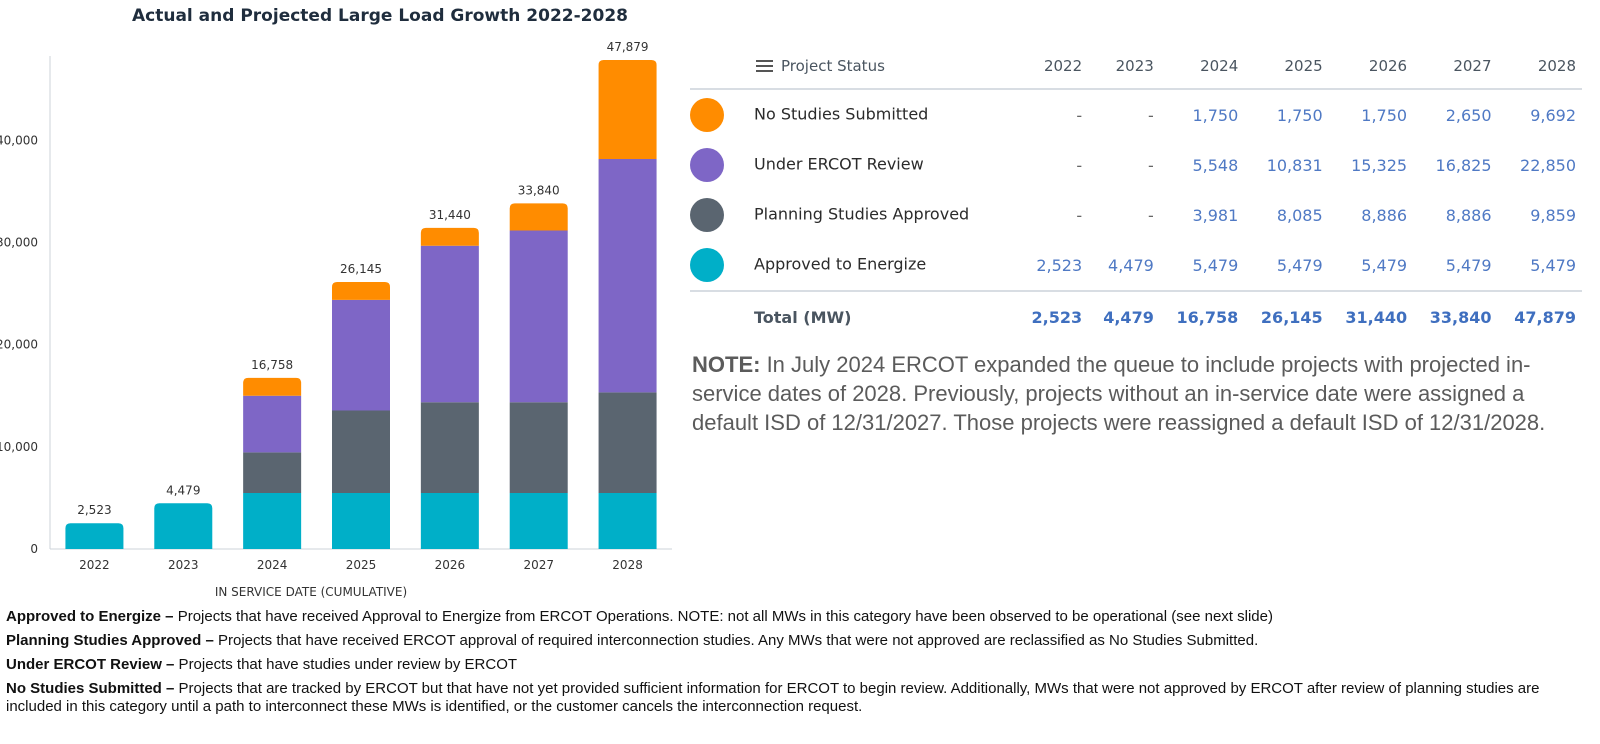 This screenshot has width=1600, height=744. Describe the element at coordinates (803, 317) in the screenshot. I see `total-label-text: Total (MW)` at that location.